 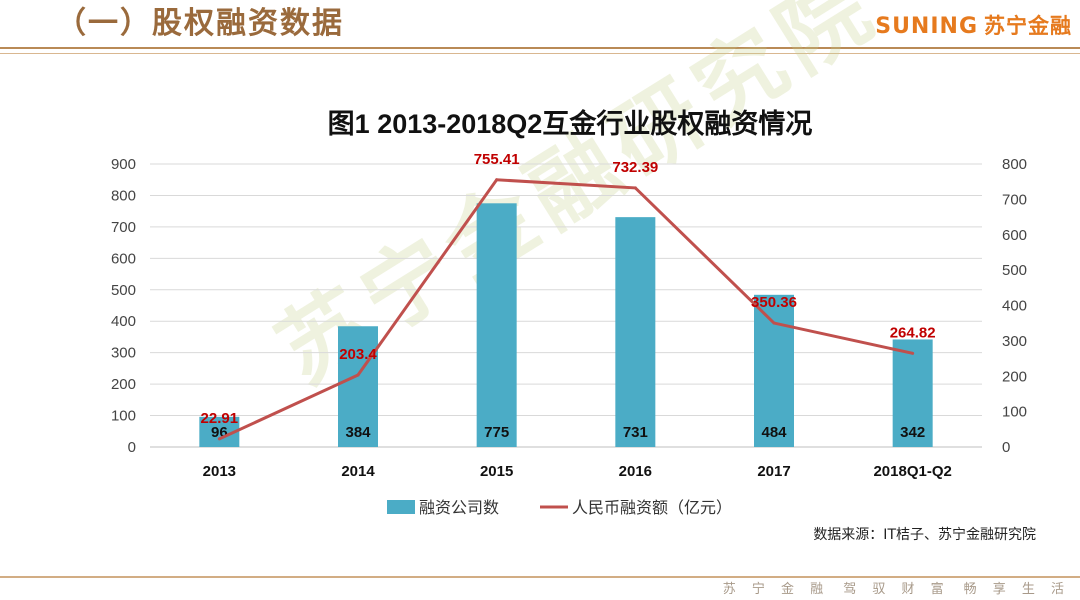 What do you see at coordinates (1028, 26) in the screenshot?
I see `logo-cn-text: 苏宁金融` at bounding box center [1028, 26].